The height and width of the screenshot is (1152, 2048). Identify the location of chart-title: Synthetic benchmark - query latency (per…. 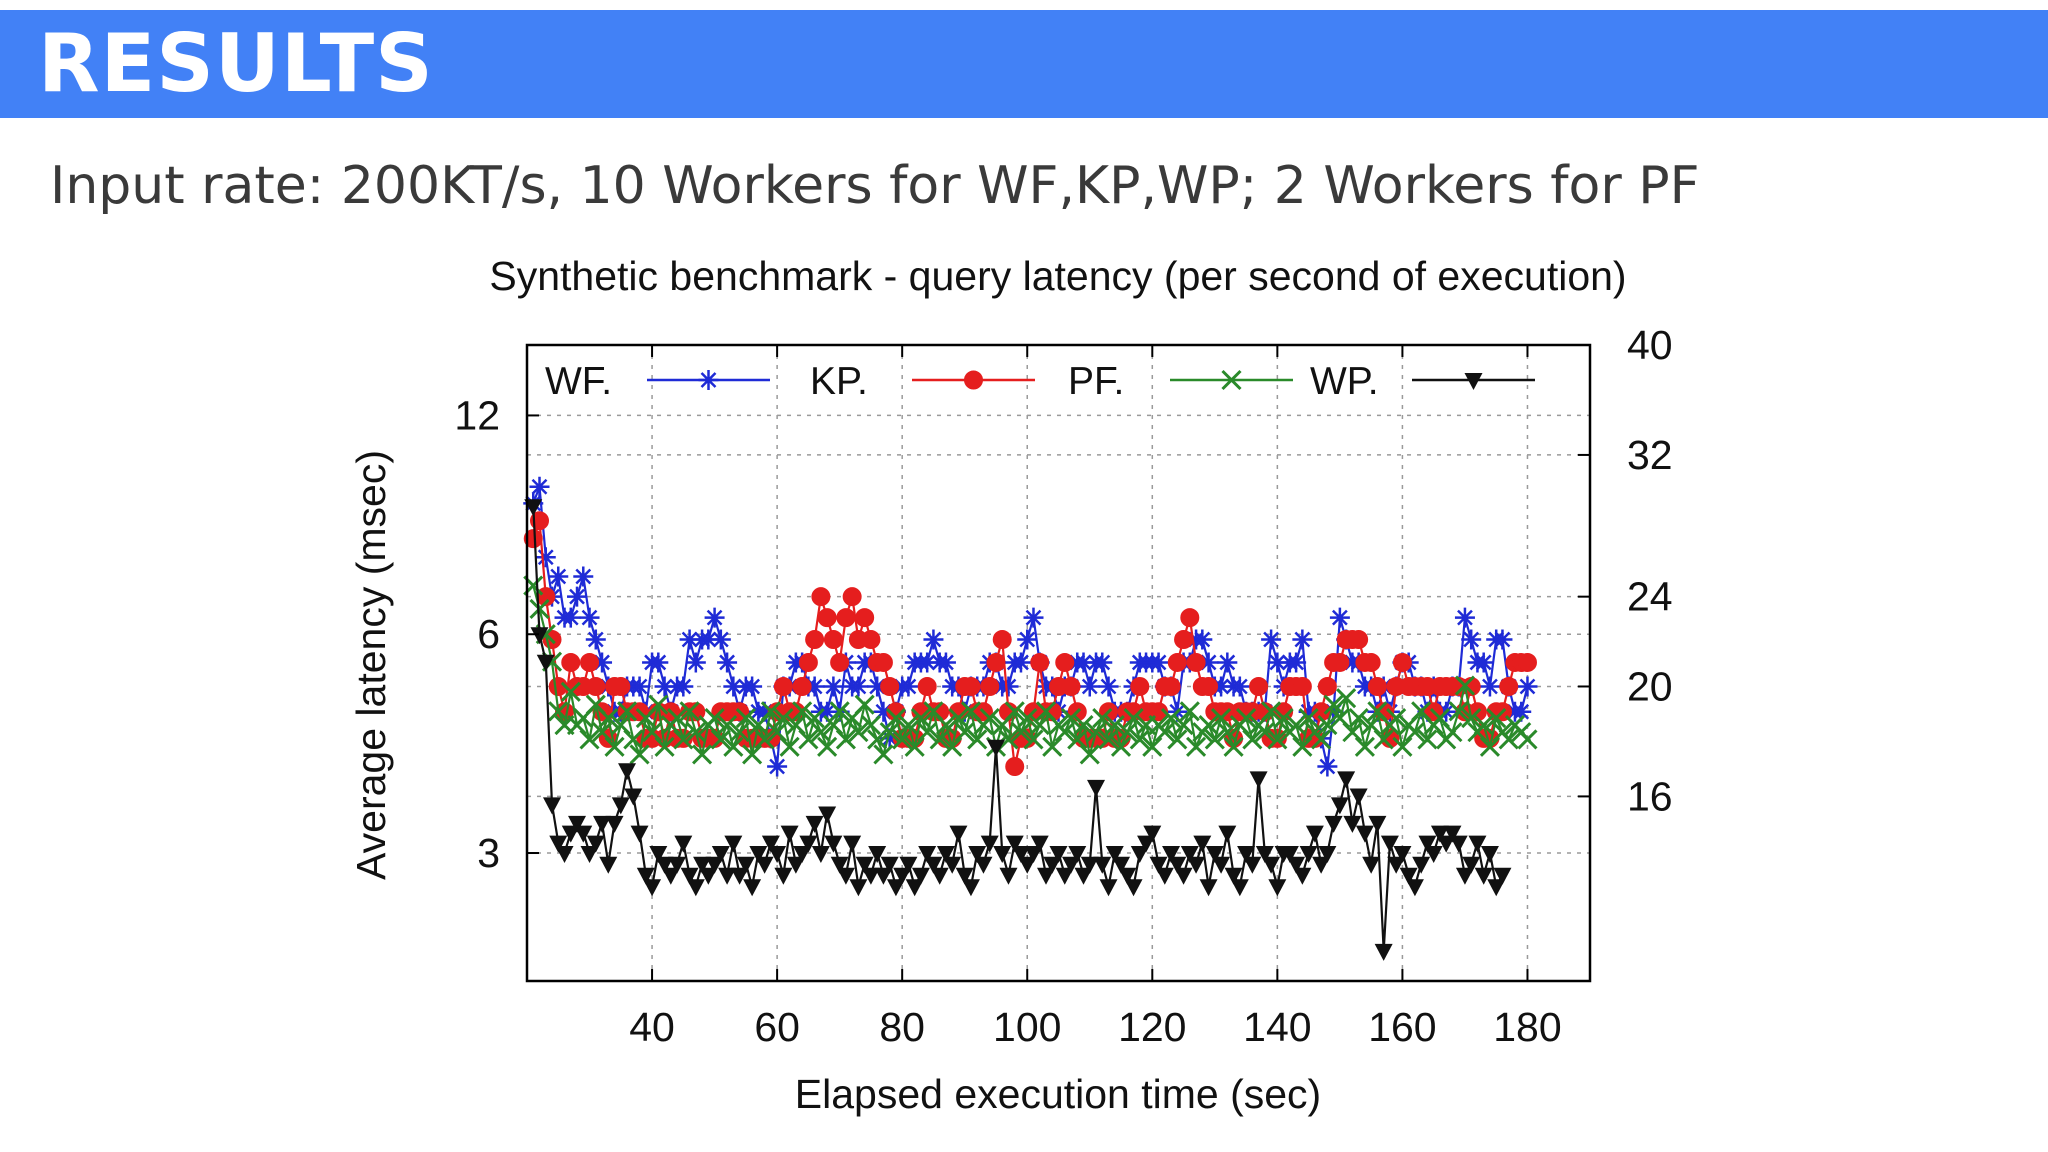
(1057, 276).